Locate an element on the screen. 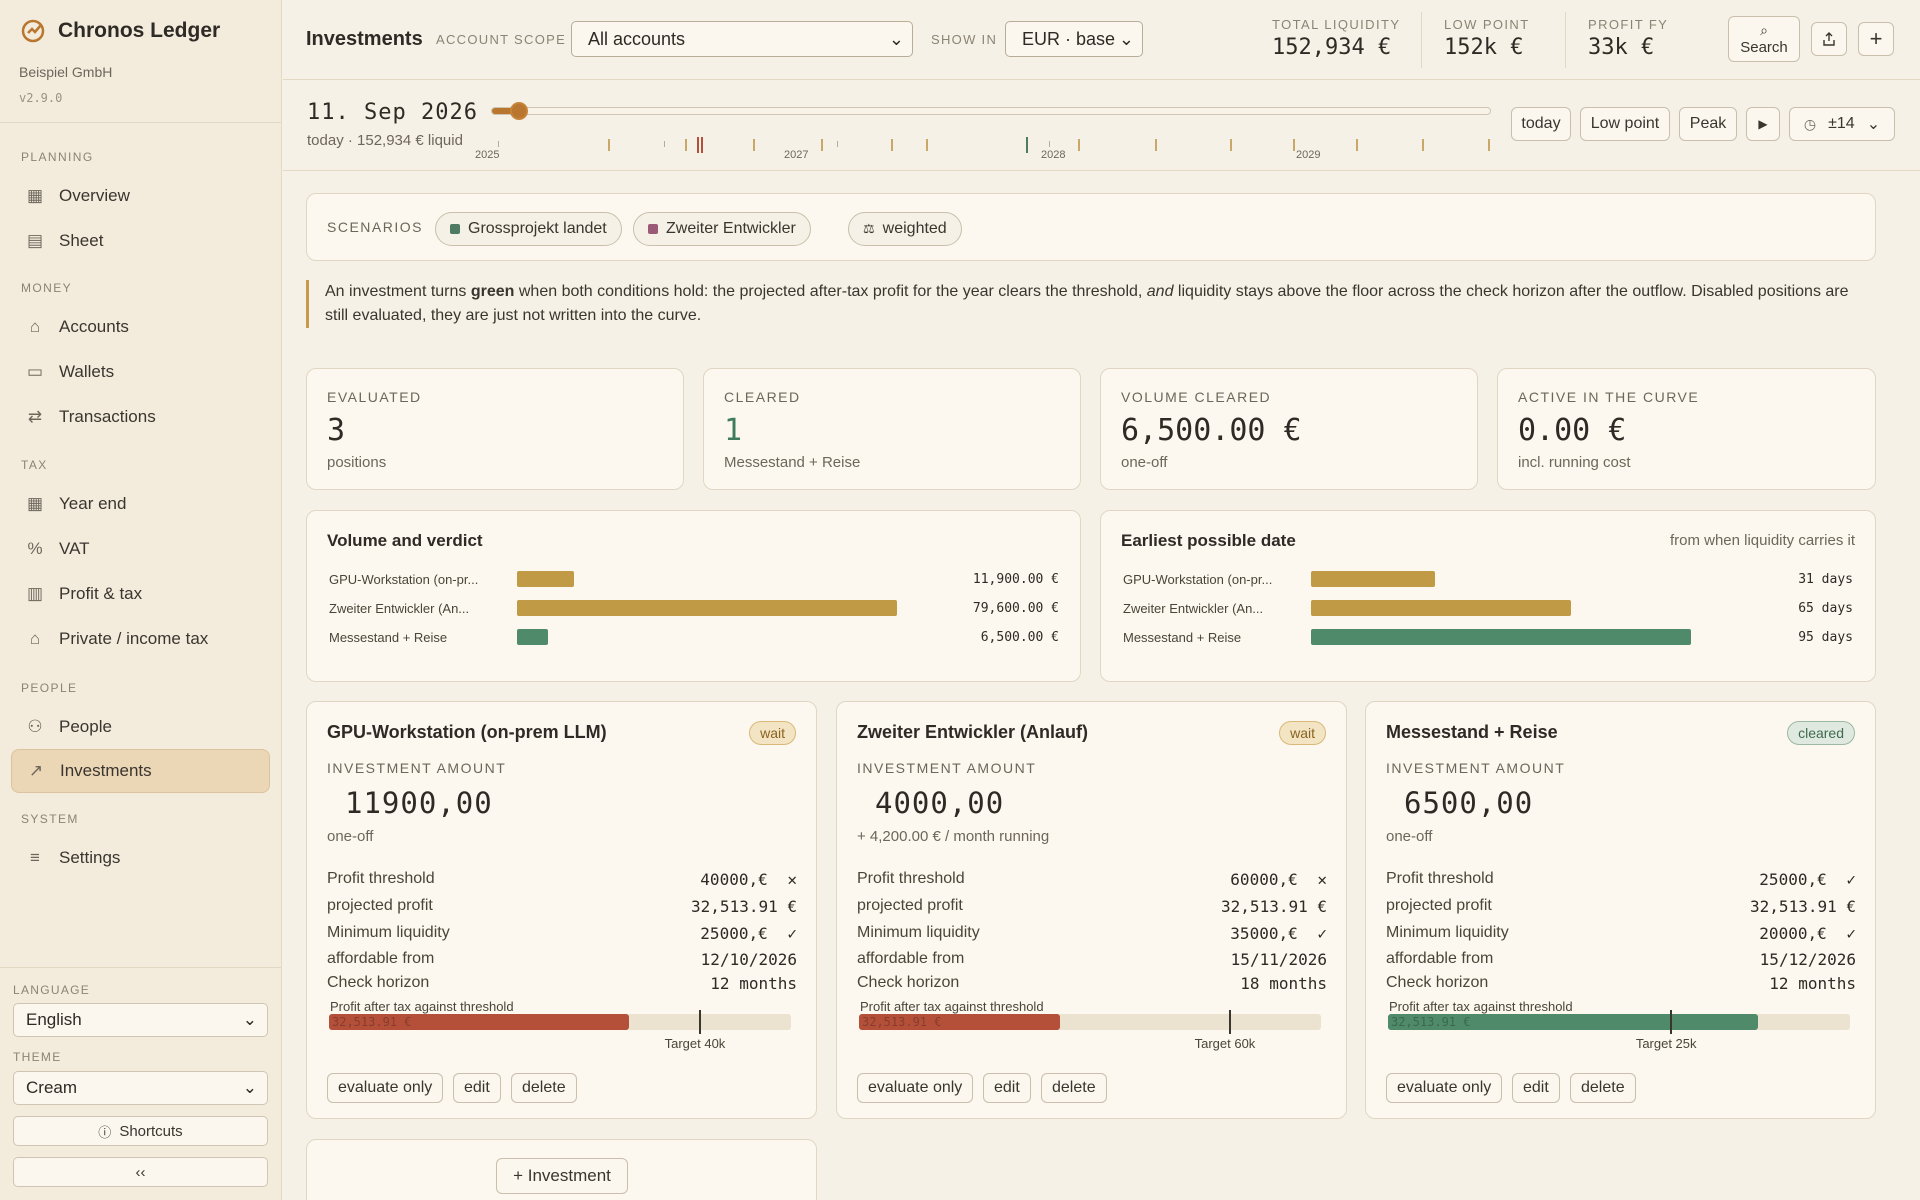 The image size is (1920, 1200). bar-value: 31 days is located at coordinates (1825, 579).